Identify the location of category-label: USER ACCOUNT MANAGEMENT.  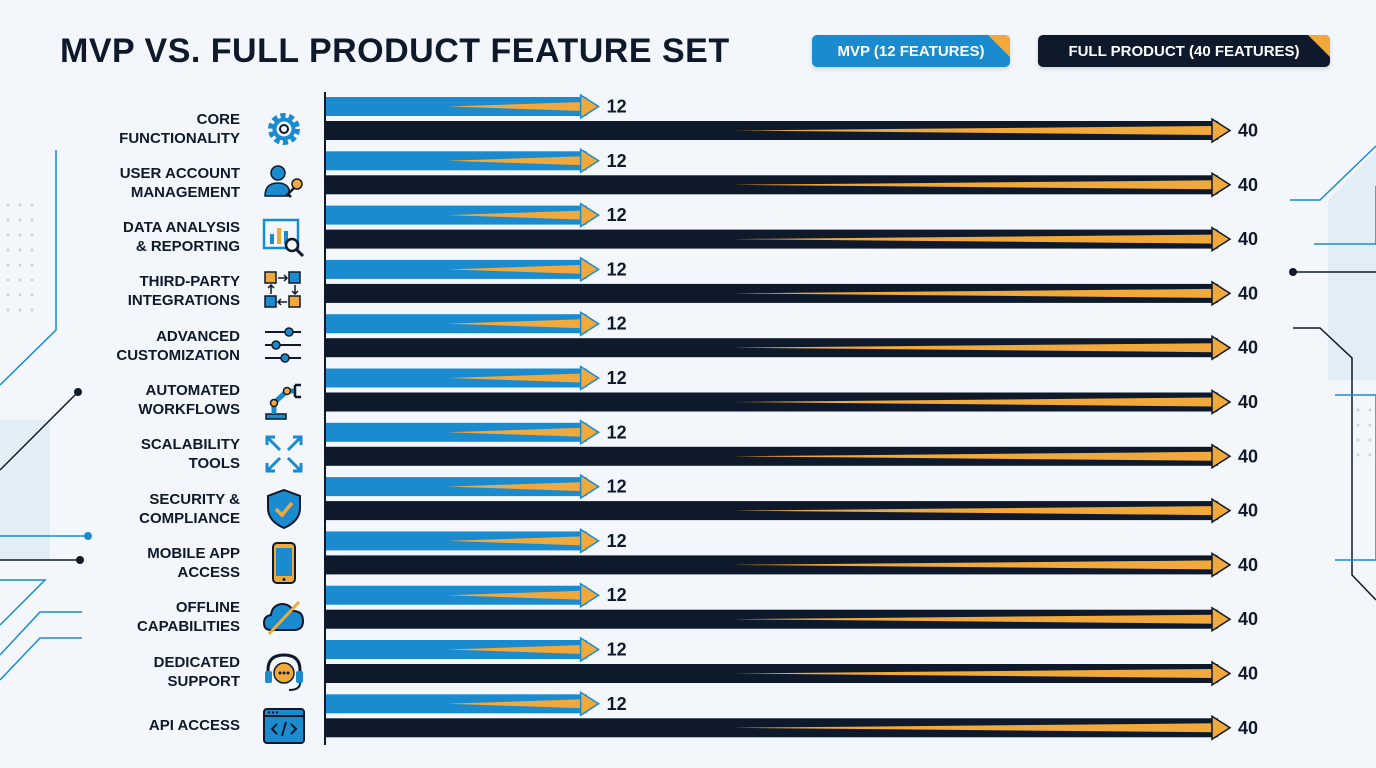
(179, 182).